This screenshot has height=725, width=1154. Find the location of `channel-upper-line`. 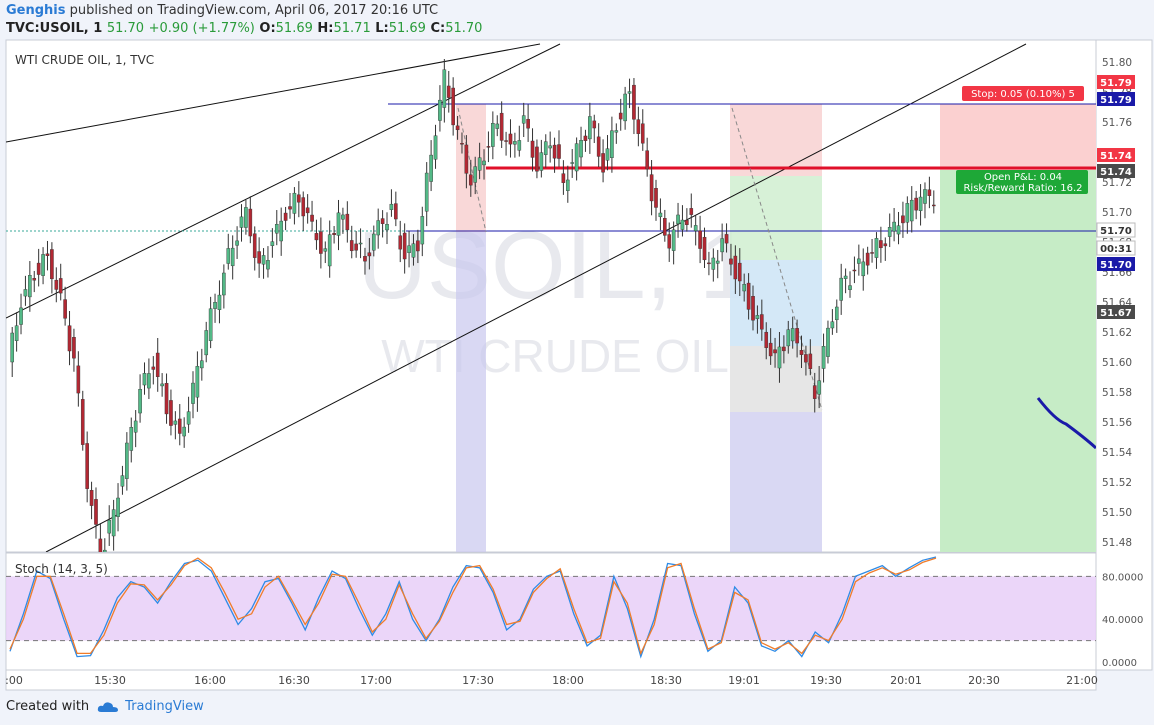

channel-upper-line is located at coordinates (273, 93).